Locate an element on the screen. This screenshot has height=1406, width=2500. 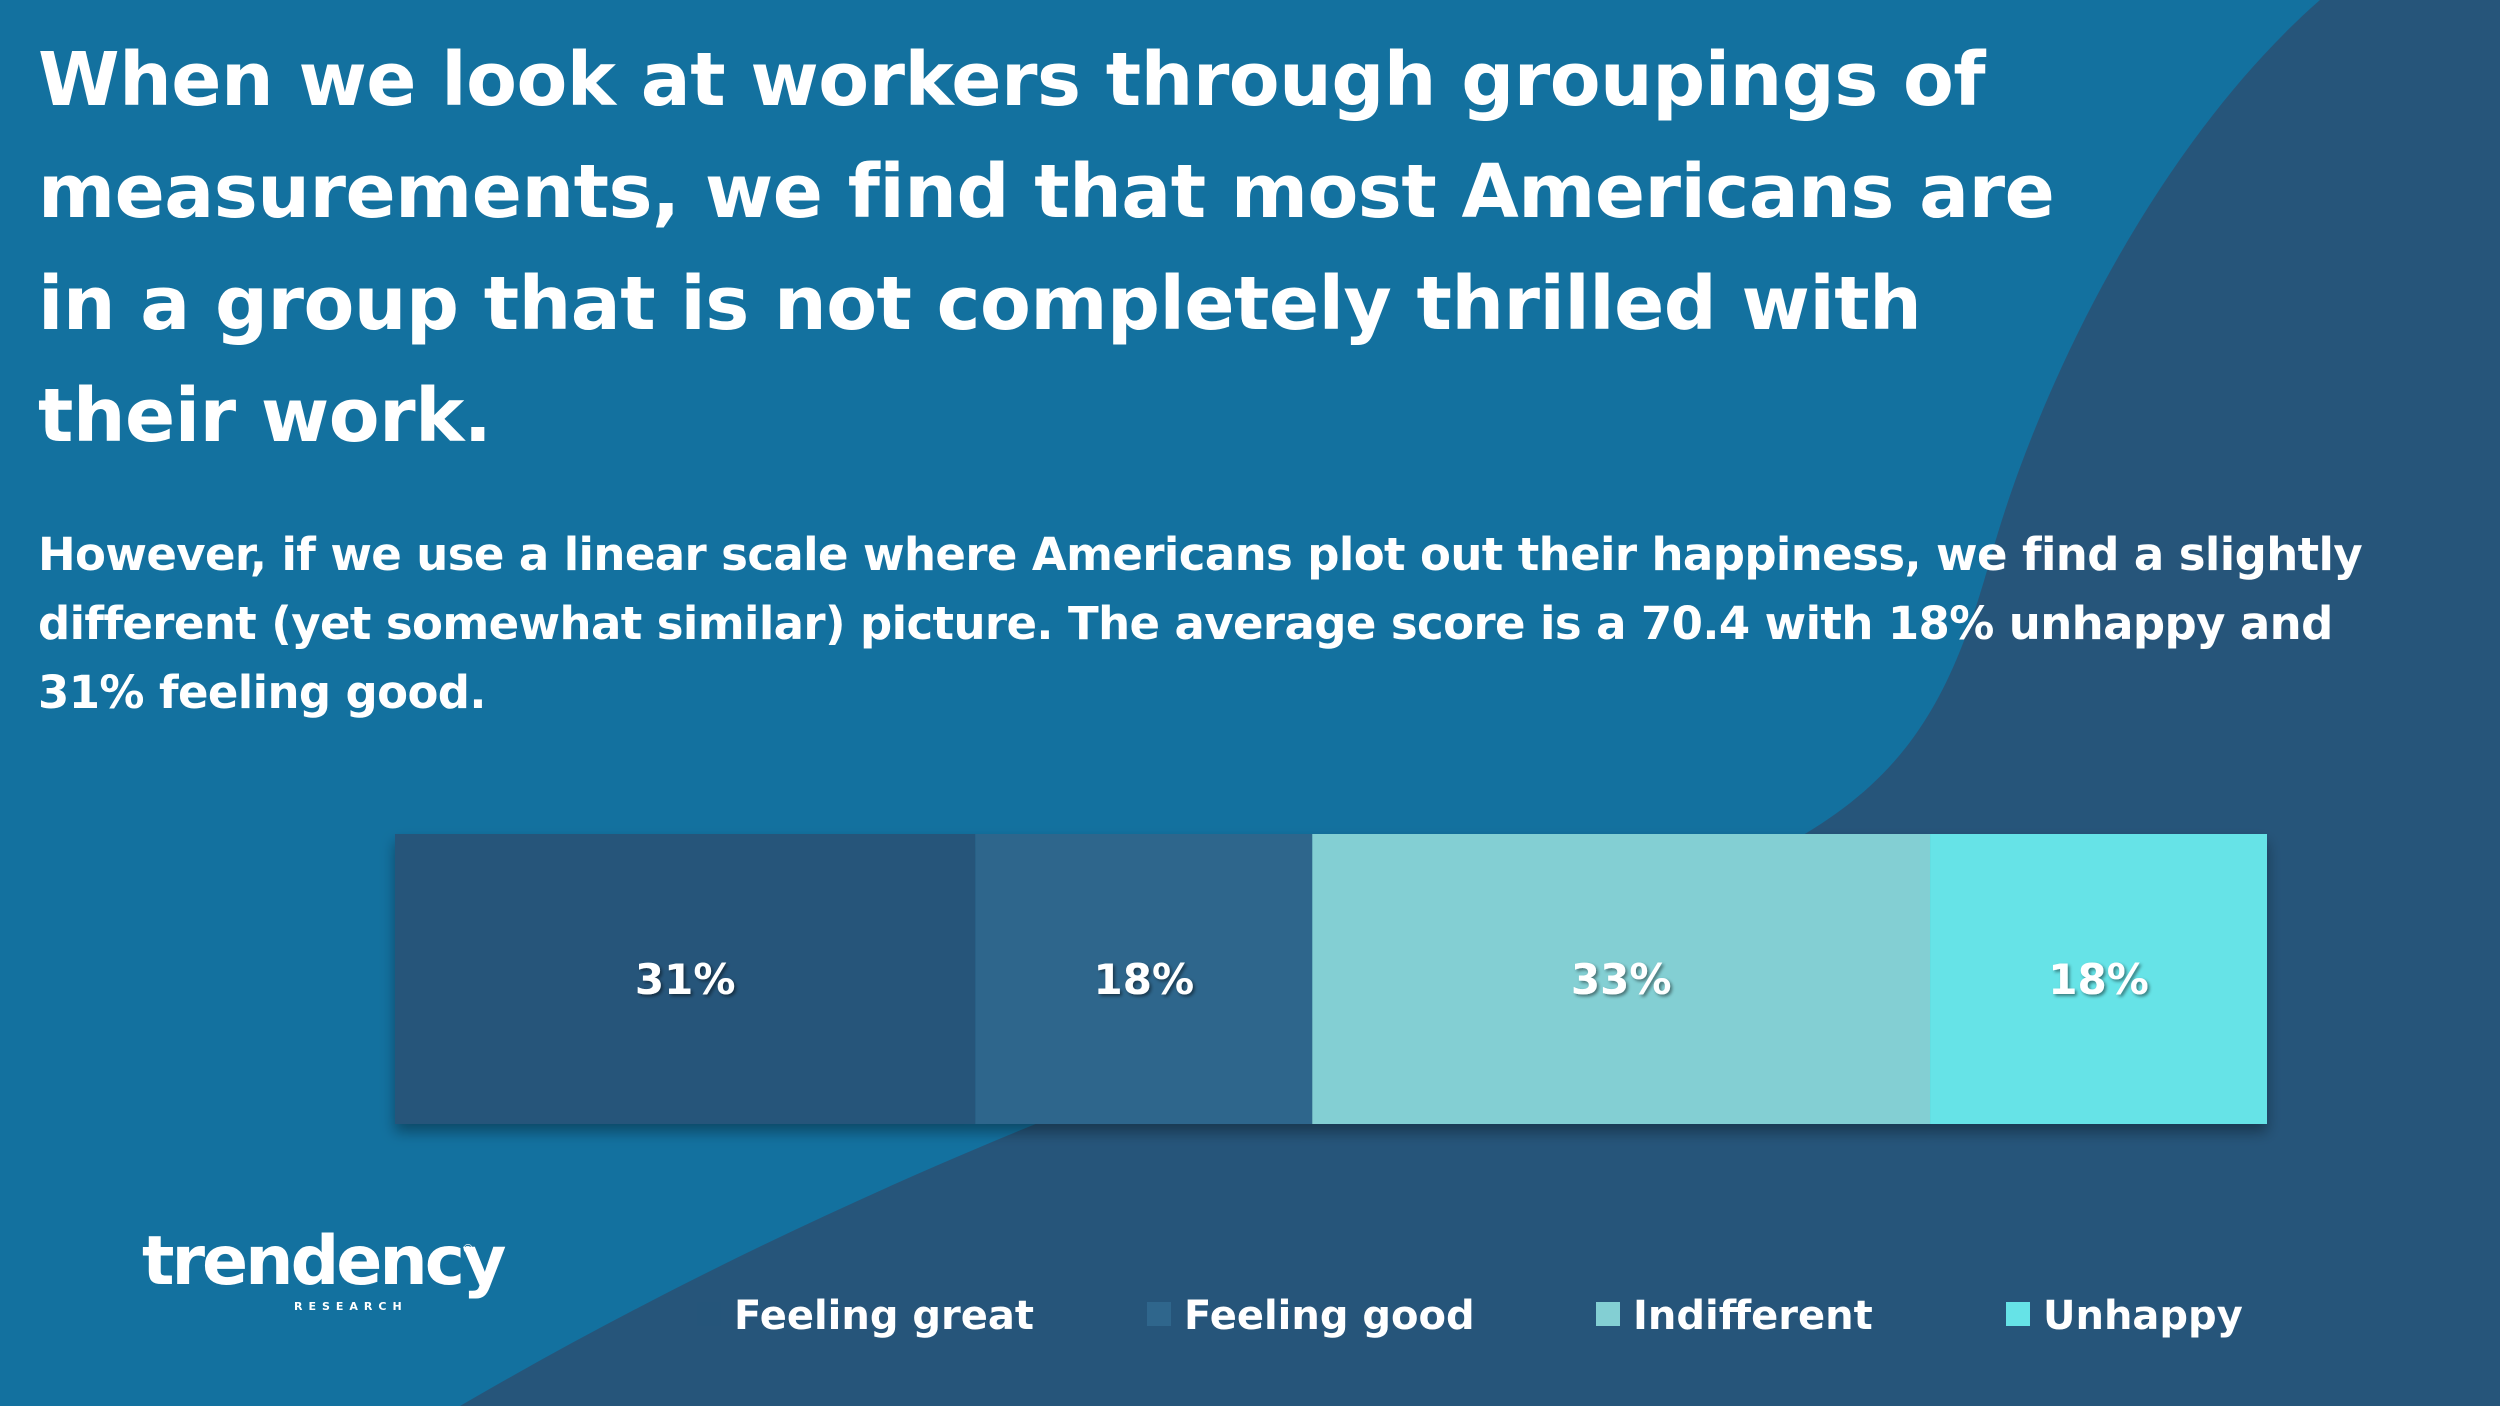
legend-label-indifferent: Indifferent is located at coordinates (1753, 1316).